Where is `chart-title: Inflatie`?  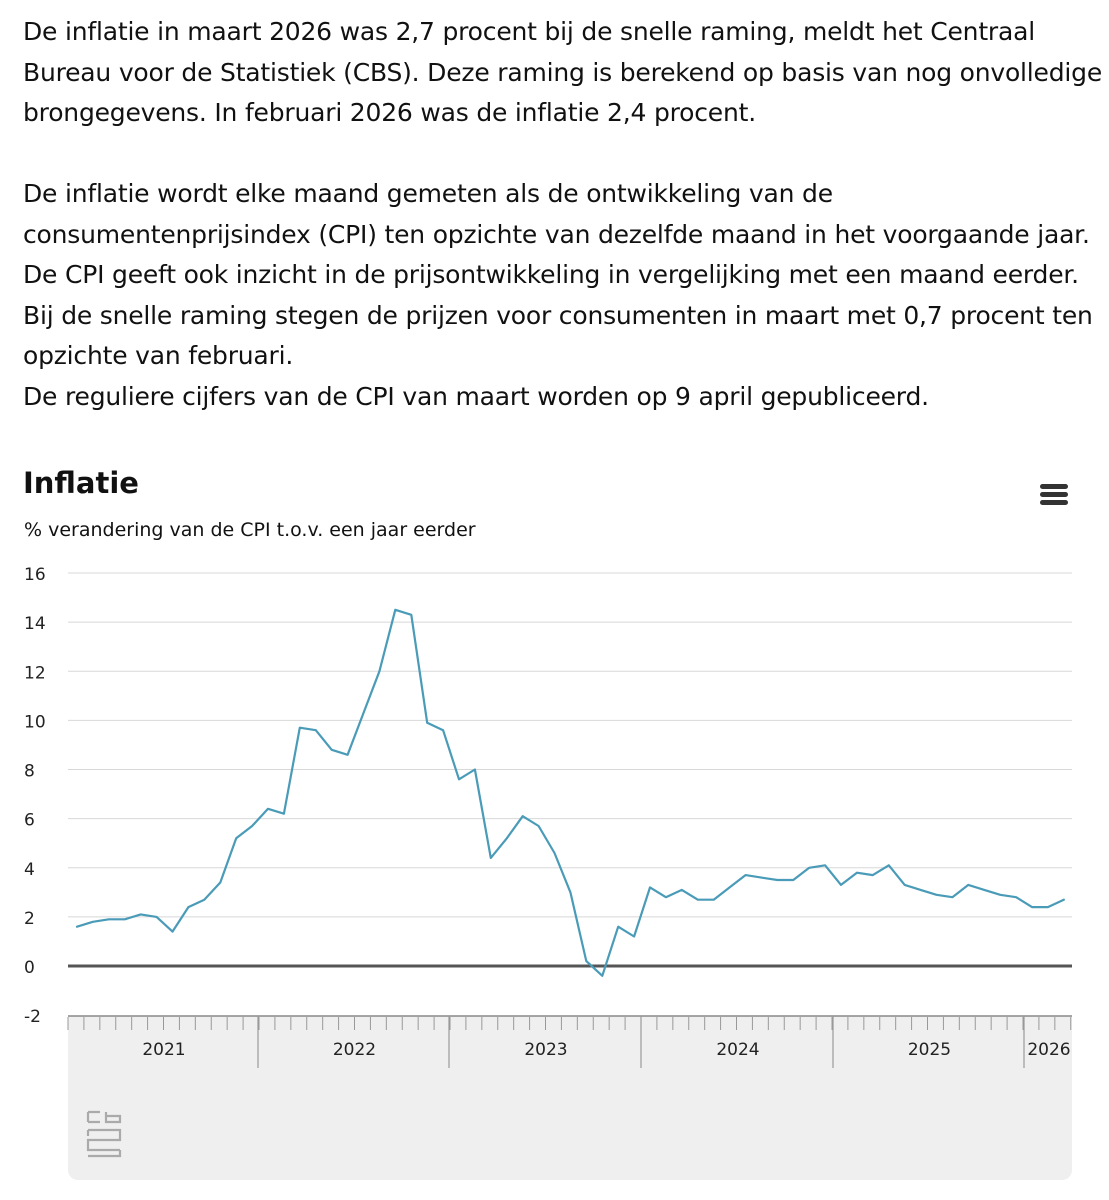
chart-title: Inflatie is located at coordinates (81, 483).